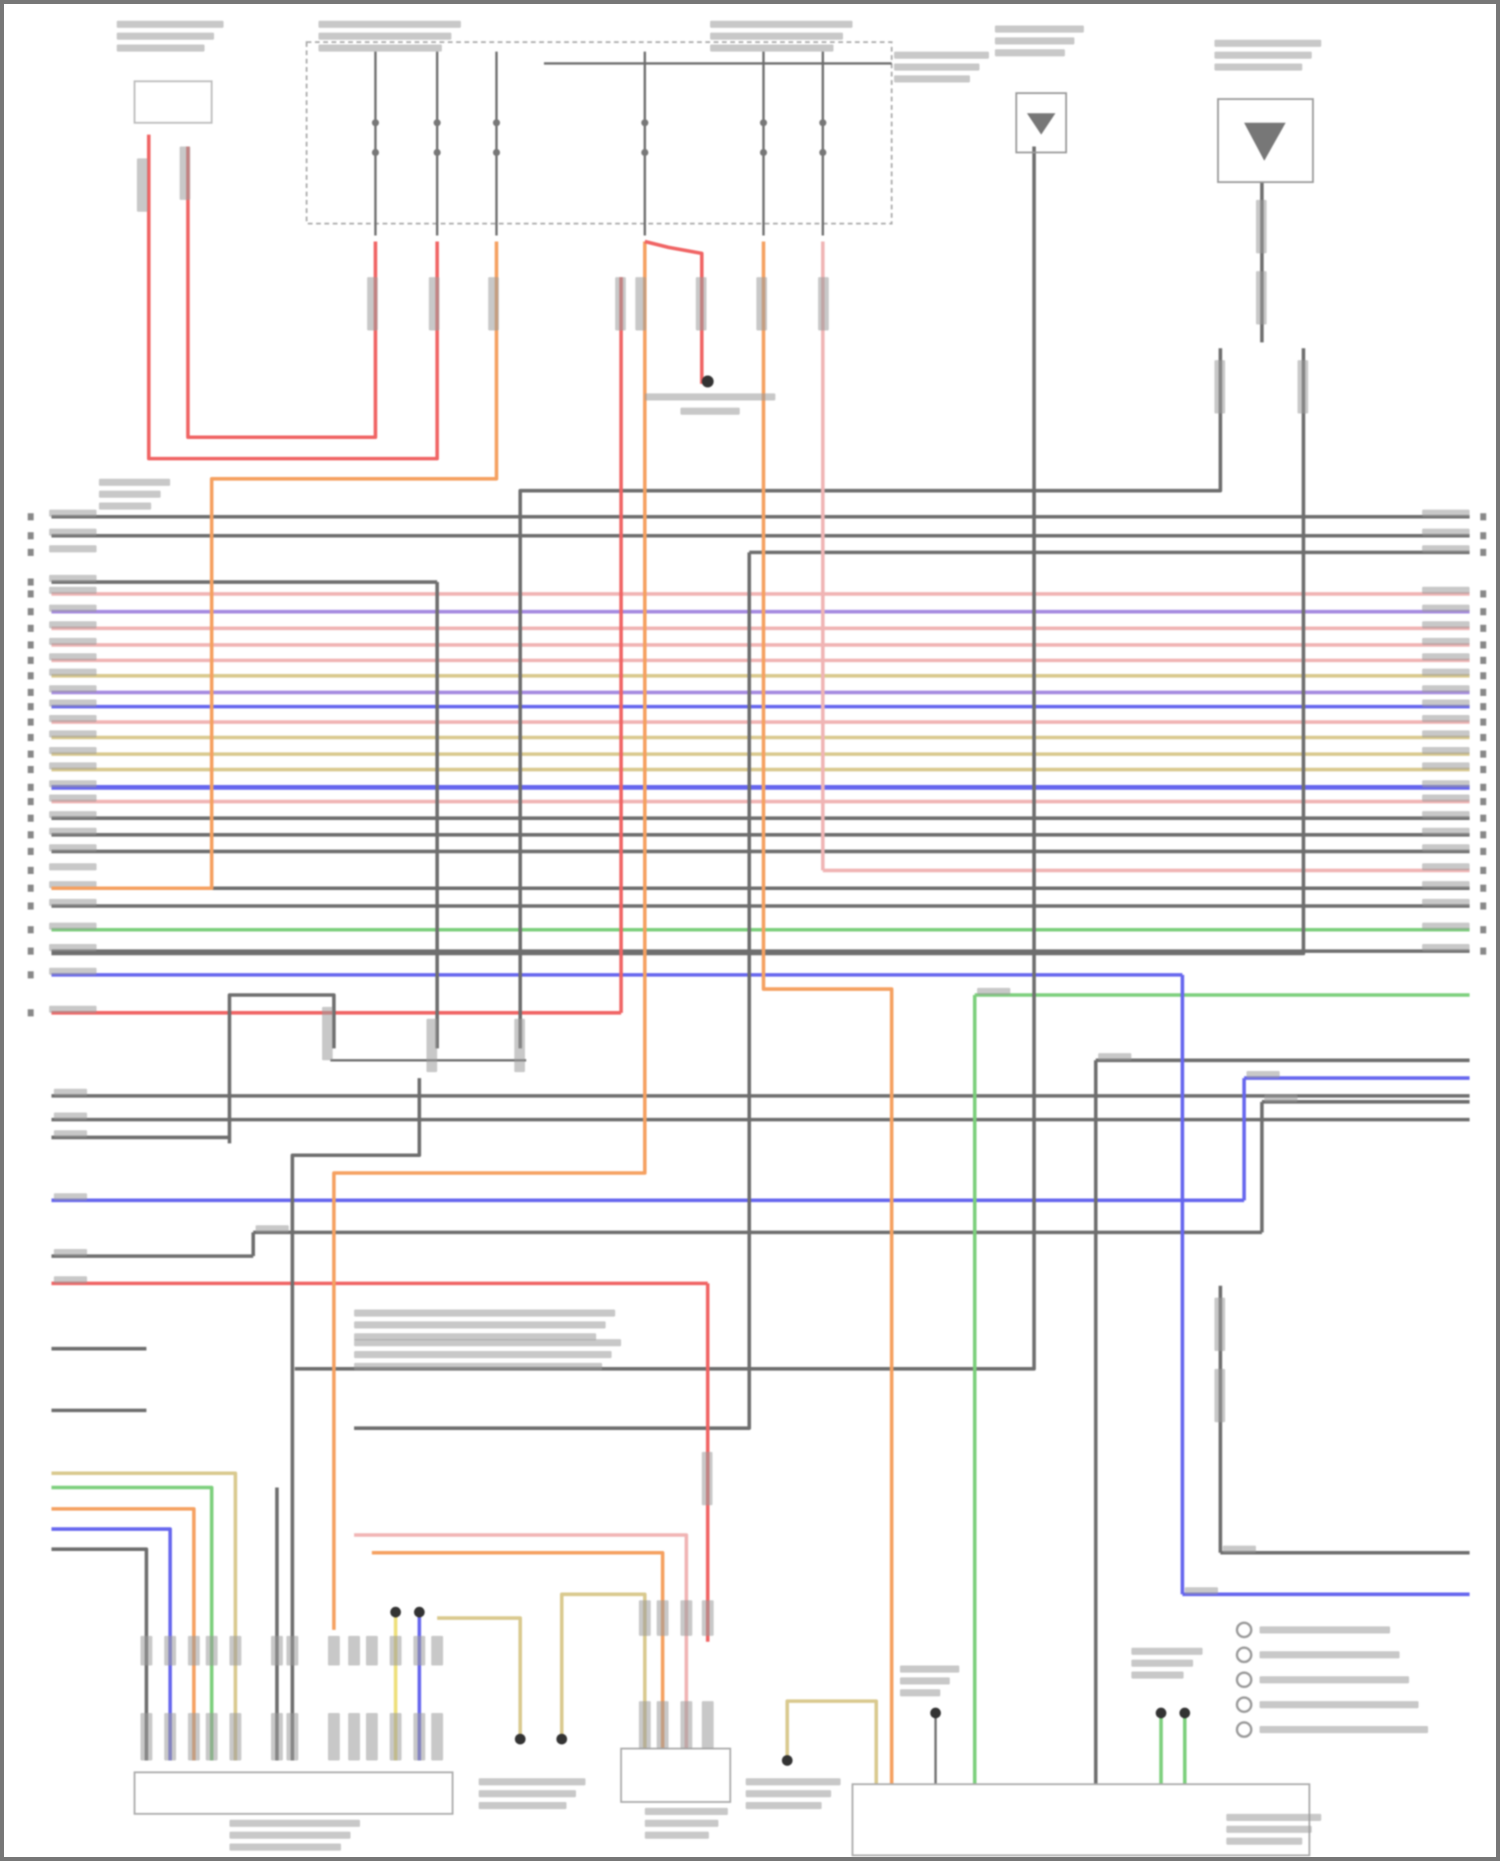 The height and width of the screenshot is (1865, 1500). What do you see at coordinates (173, 102) in the screenshot?
I see `antenna-connector` at bounding box center [173, 102].